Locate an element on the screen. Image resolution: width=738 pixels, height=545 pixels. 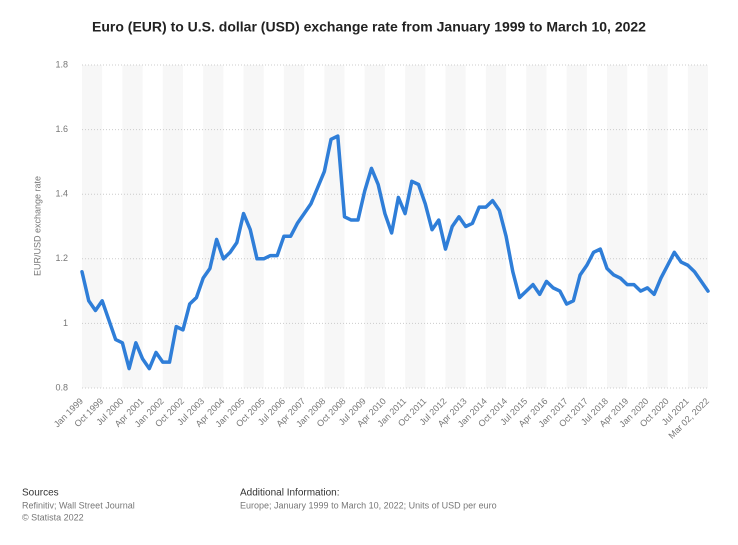
y-tick-label: 1.4 is located at coordinates (61, 194).